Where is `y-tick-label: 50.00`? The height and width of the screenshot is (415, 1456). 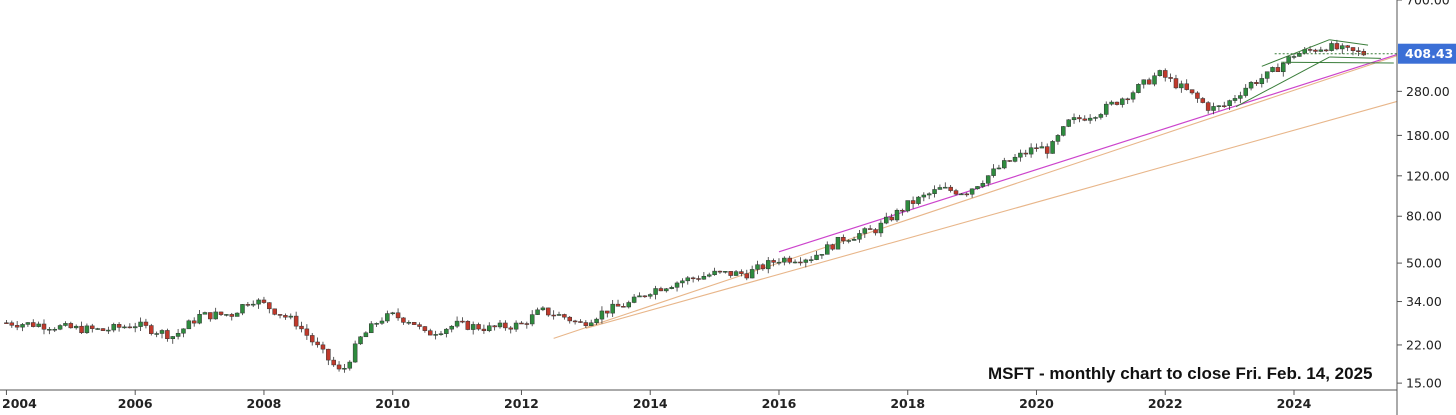
y-tick-label: 50.00 is located at coordinates (1424, 263).